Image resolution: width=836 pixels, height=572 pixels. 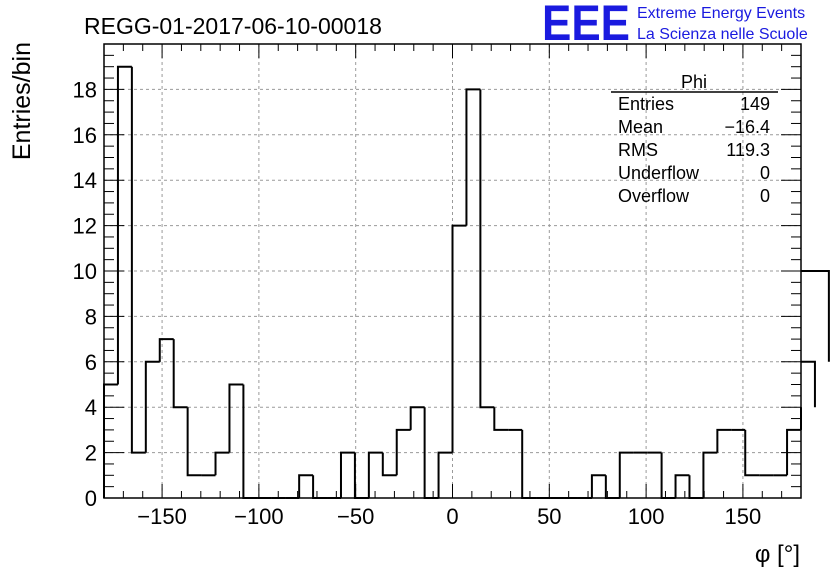 I want to click on stats-row-label: RMS, so click(x=638, y=150).